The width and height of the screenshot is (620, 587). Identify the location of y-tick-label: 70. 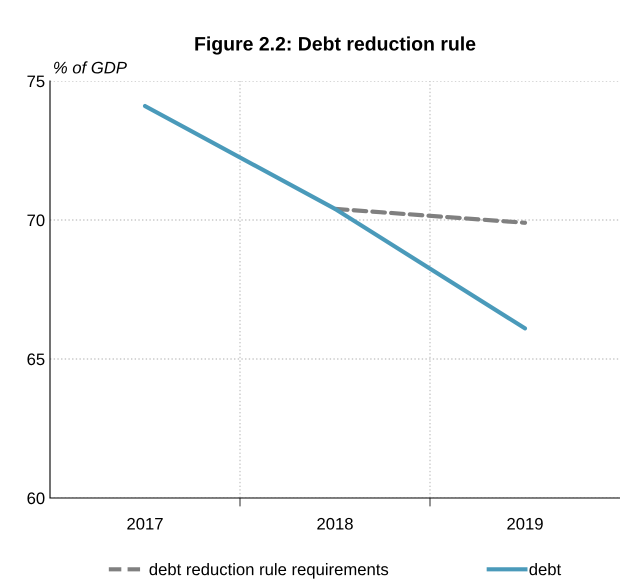
(35, 220).